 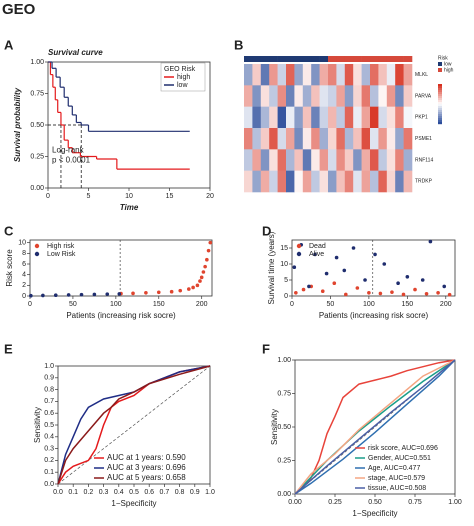 I want to click on legend-label: Dead, so click(x=317, y=246).